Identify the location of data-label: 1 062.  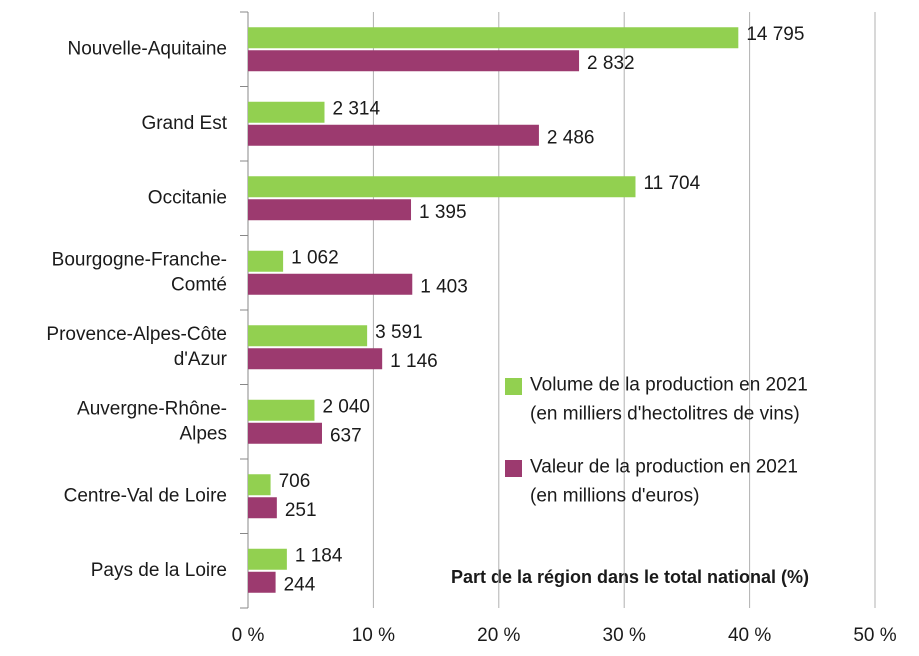
(315, 257).